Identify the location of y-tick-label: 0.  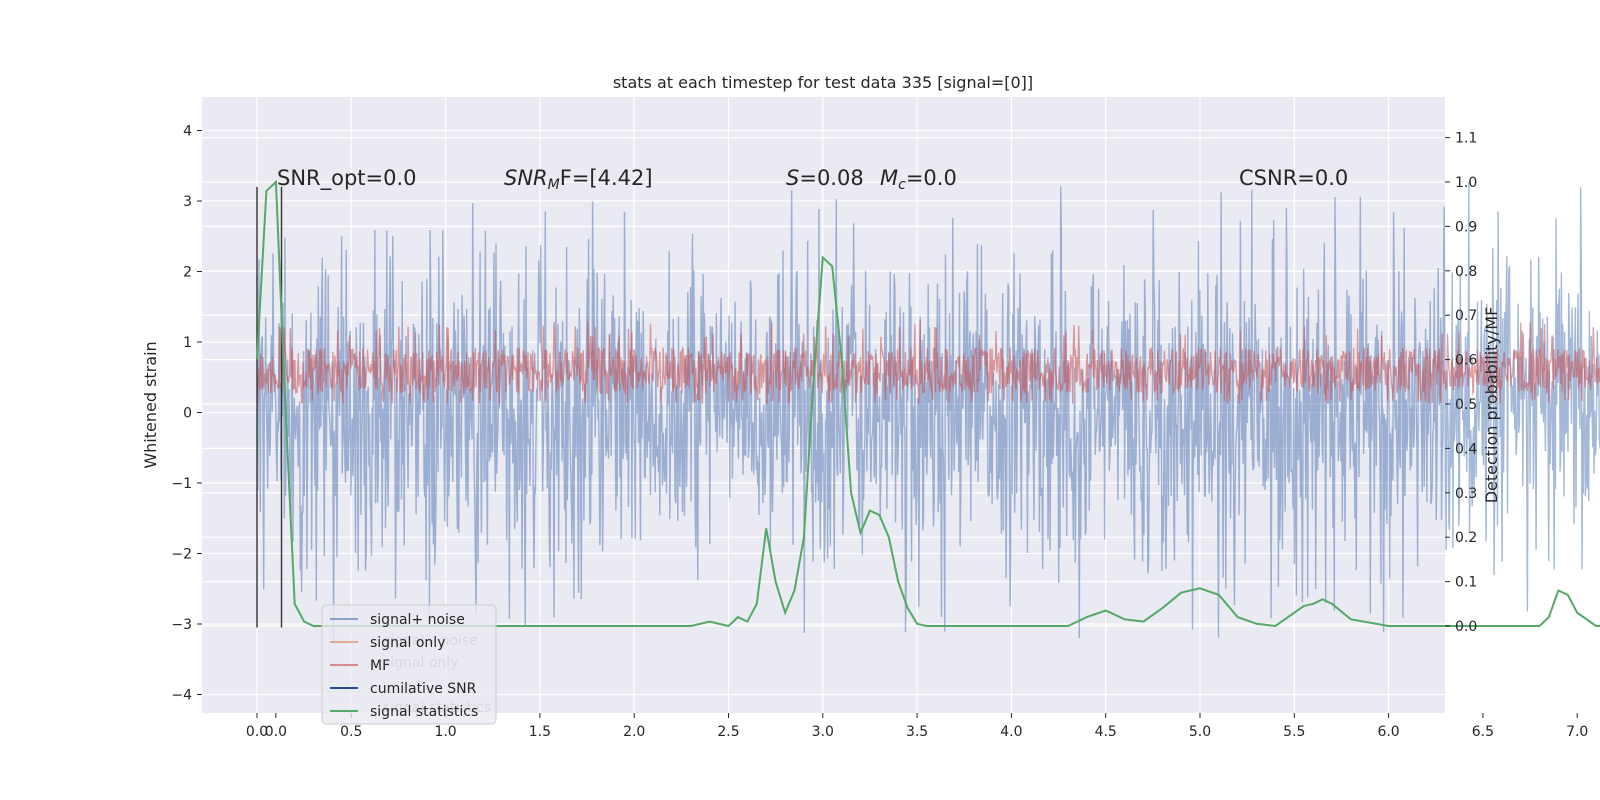
(187, 414).